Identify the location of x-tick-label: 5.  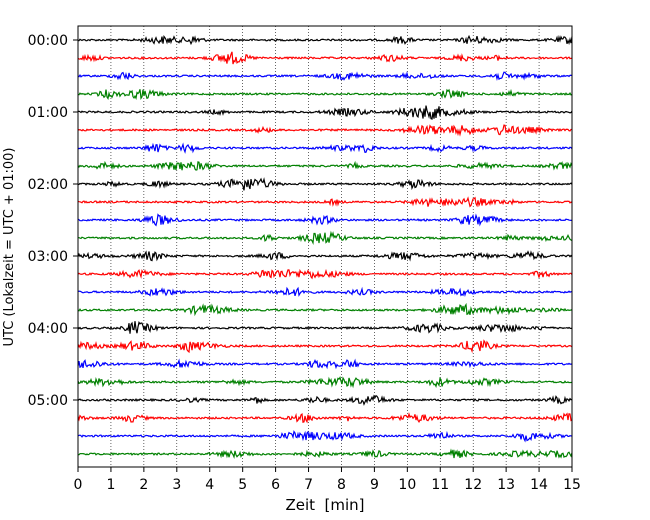
(242, 485).